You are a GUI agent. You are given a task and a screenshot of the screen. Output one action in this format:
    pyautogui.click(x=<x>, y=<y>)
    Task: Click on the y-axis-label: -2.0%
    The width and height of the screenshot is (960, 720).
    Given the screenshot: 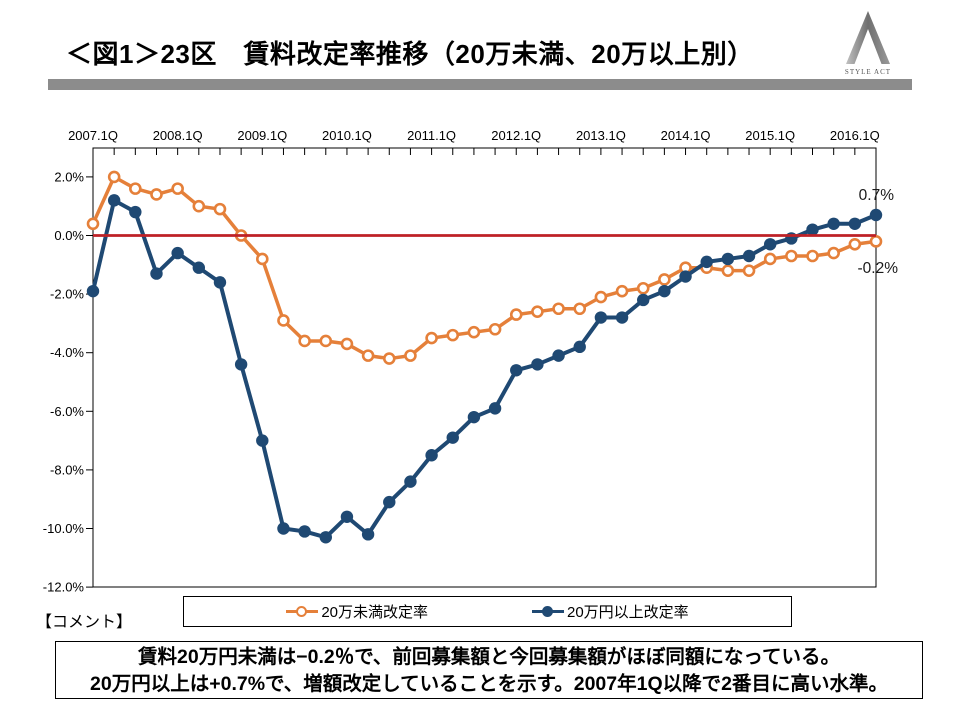 What is the action you would take?
    pyautogui.click(x=67, y=294)
    